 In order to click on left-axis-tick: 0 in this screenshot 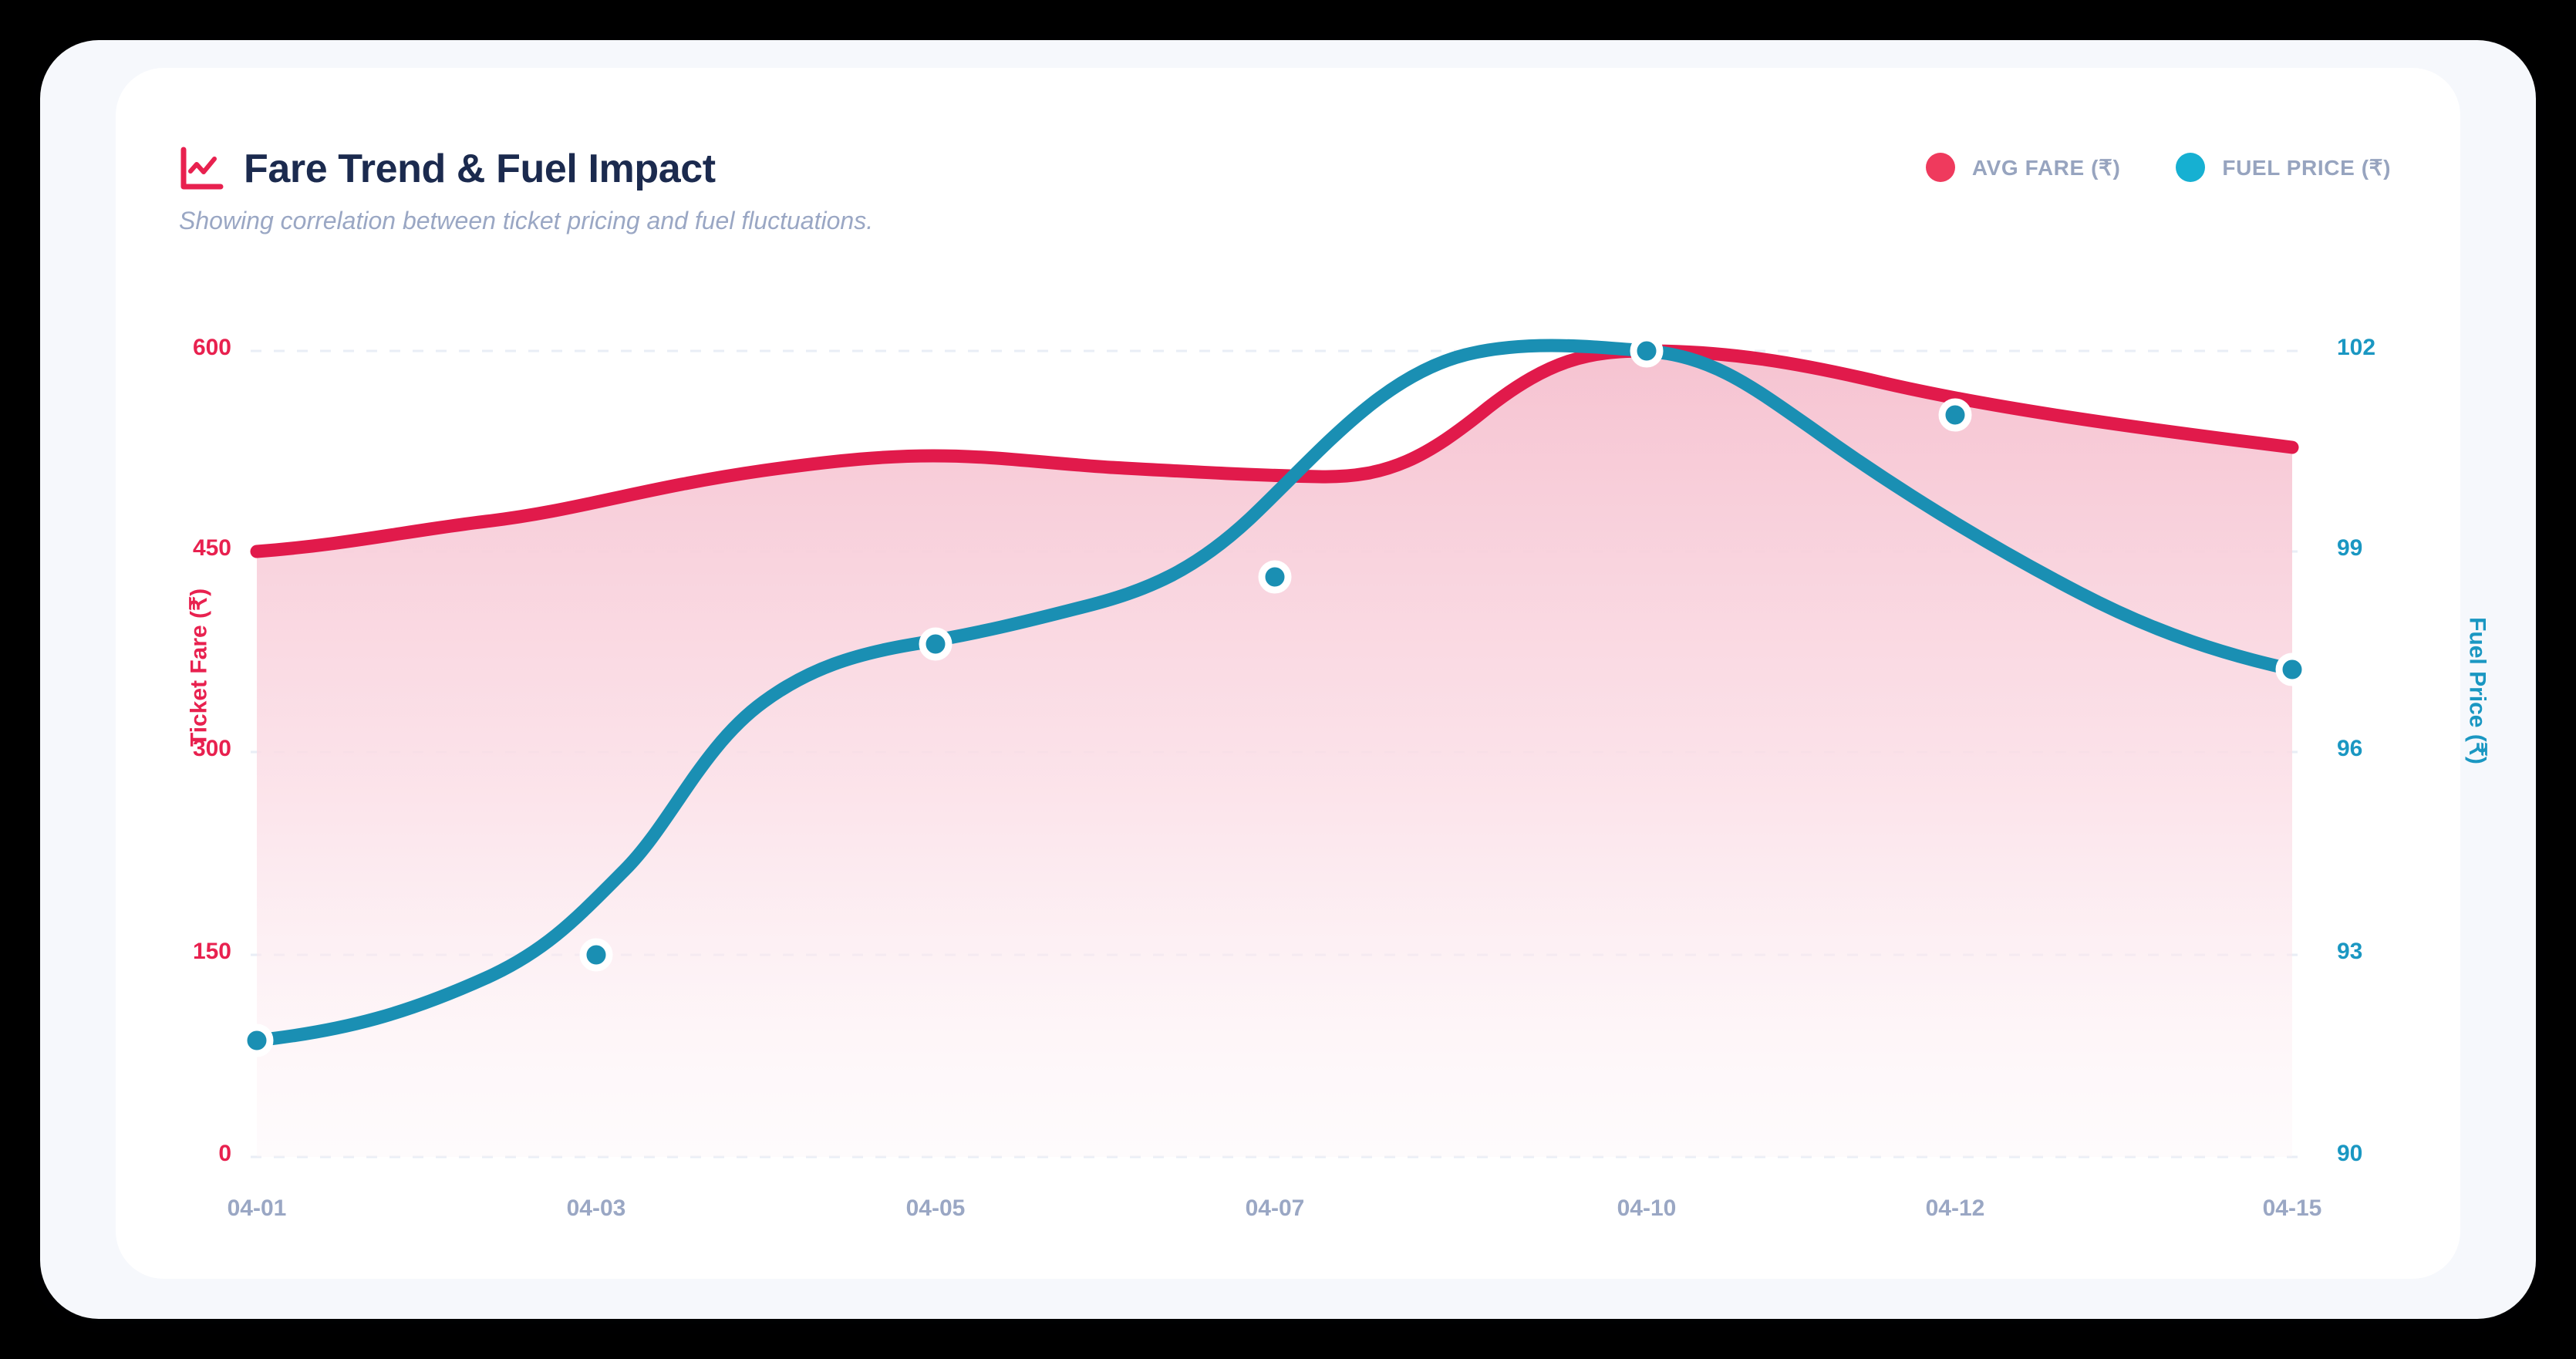, I will do `click(224, 1153)`.